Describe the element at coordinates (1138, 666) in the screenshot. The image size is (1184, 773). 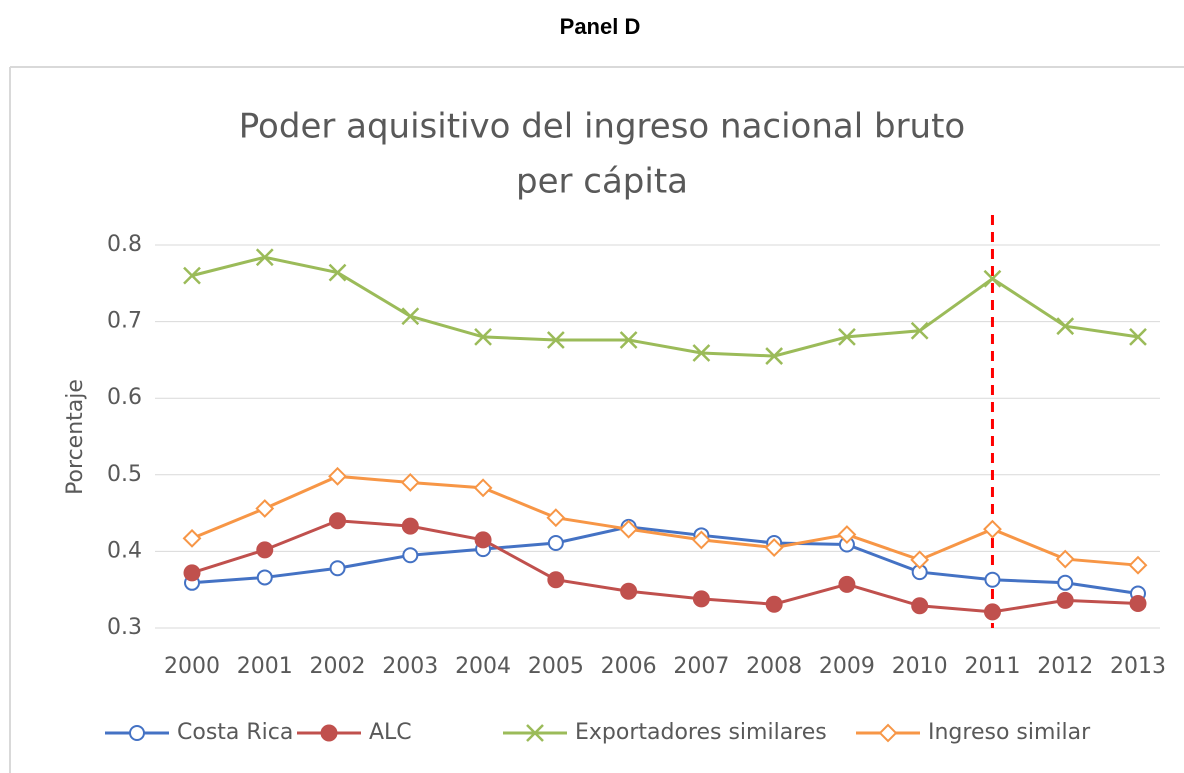
I see `x-tick-label: 2013` at that location.